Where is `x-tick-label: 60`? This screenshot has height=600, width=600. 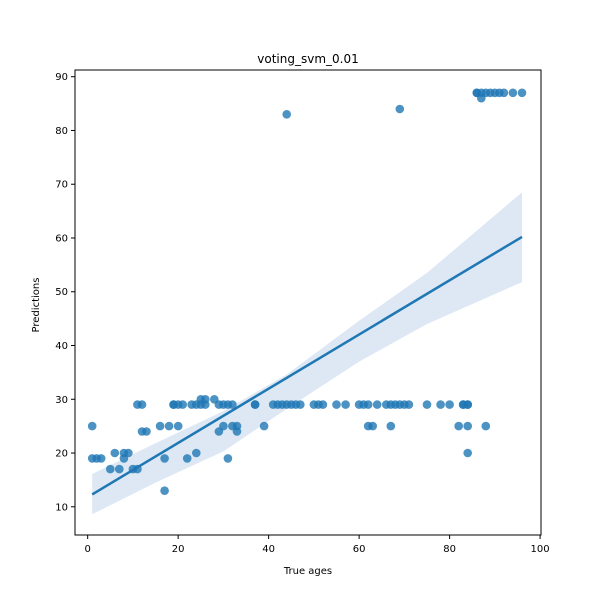 x-tick-label: 60 is located at coordinates (359, 549).